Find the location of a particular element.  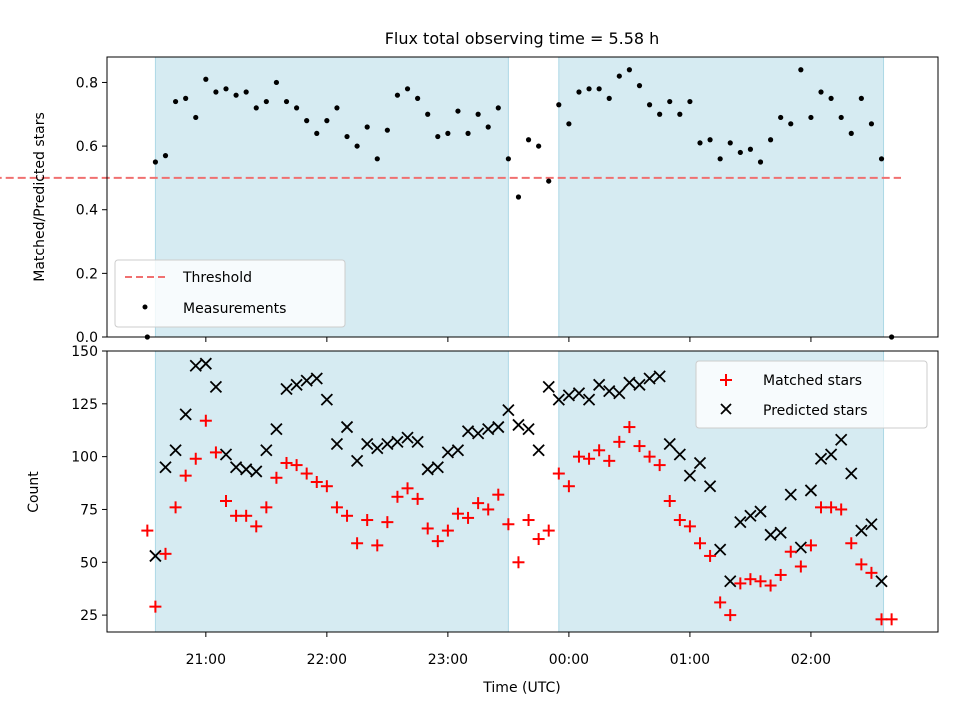

x-tick-label: 01:00 is located at coordinates (690, 660).